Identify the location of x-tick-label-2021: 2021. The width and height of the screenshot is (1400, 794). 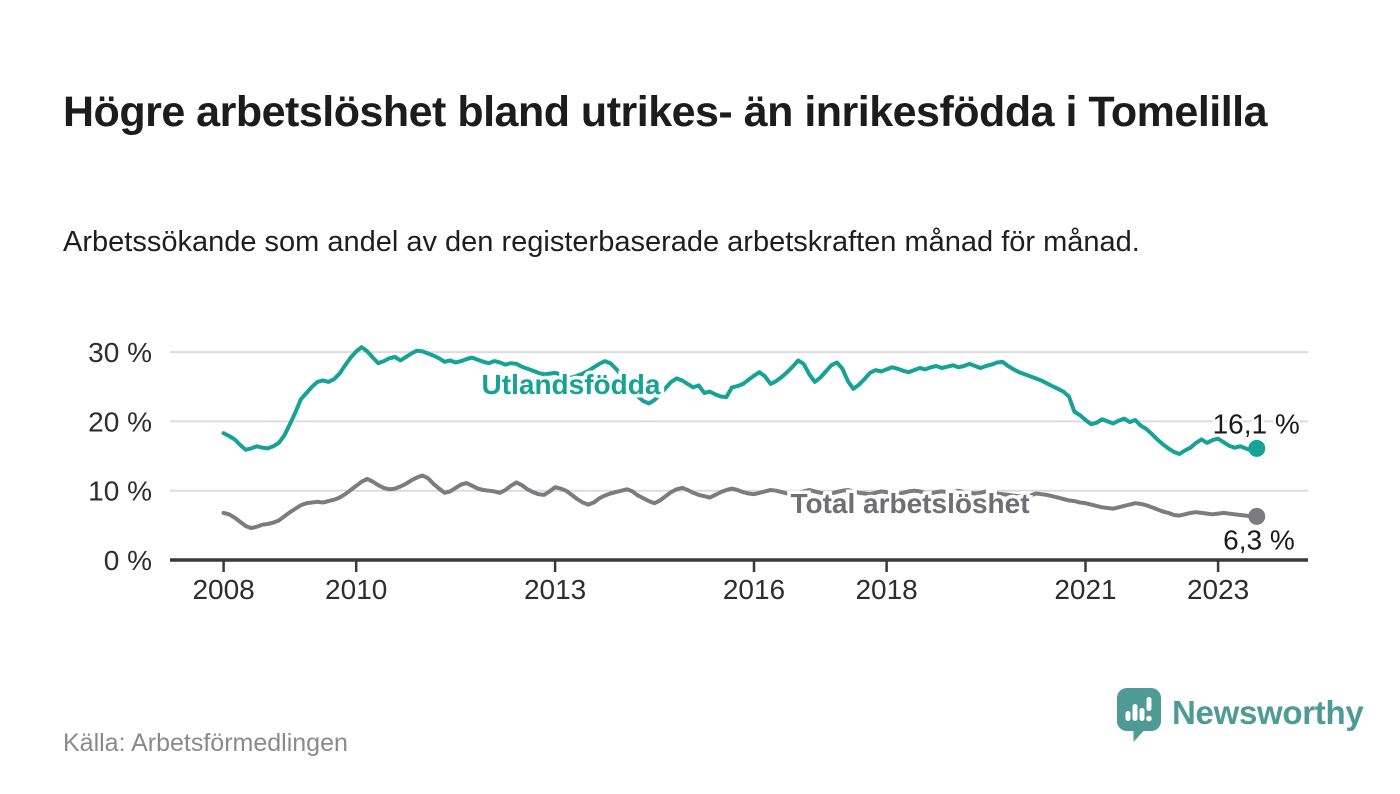
(1085, 589).